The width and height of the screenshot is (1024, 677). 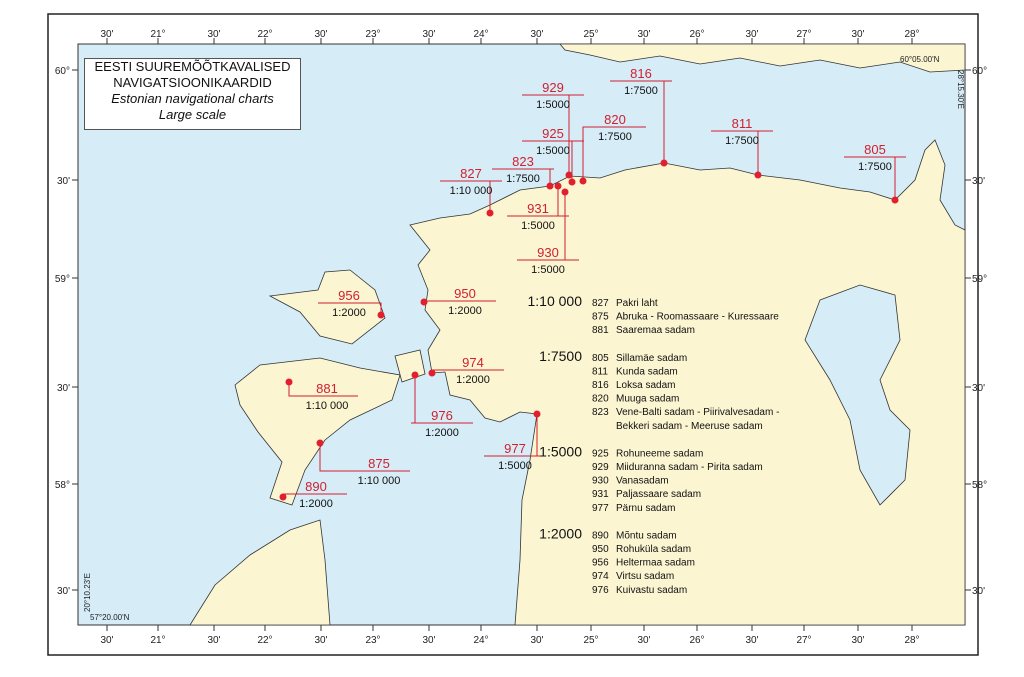 I want to click on chart-number: 875, so click(x=379, y=463).